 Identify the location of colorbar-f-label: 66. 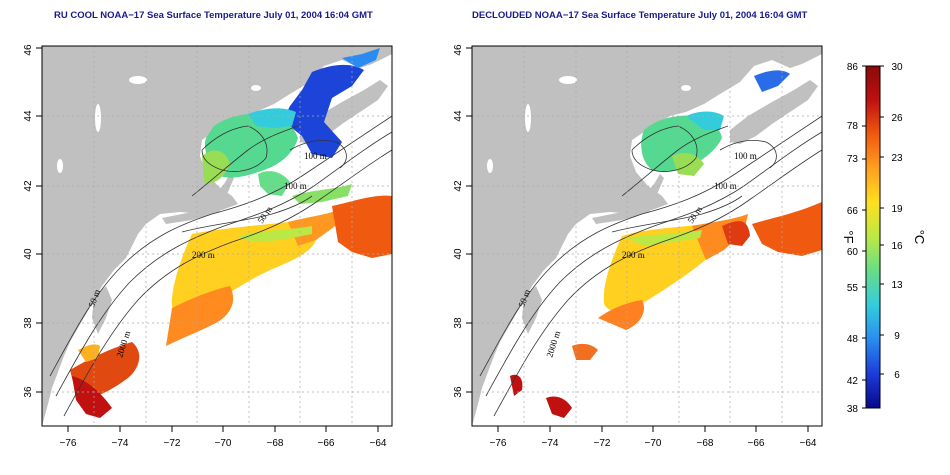
(853, 211).